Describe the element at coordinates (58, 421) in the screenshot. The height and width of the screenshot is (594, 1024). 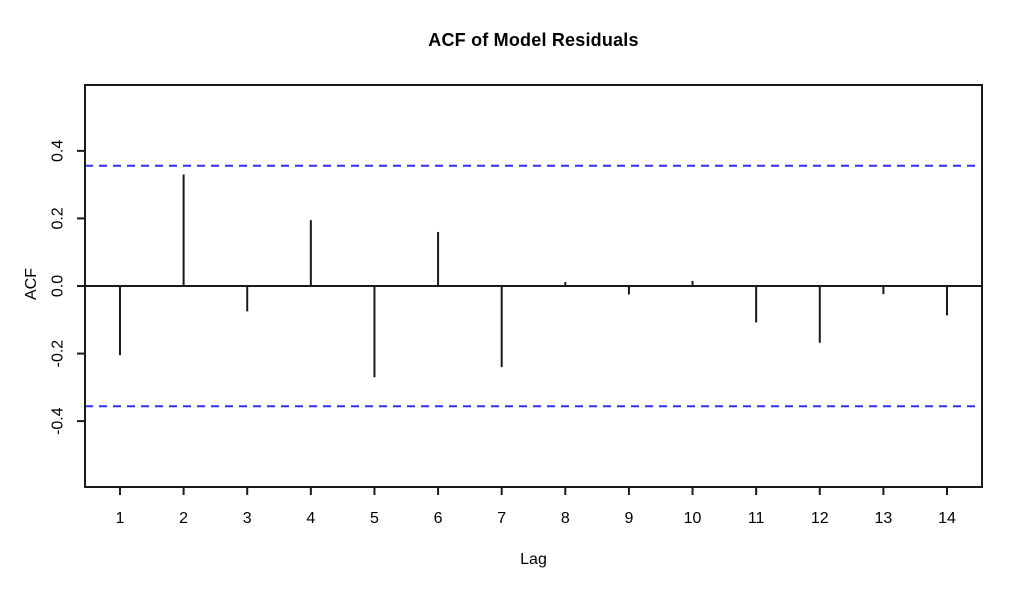
I see `y-tick-label--0.4: -0.4` at that location.